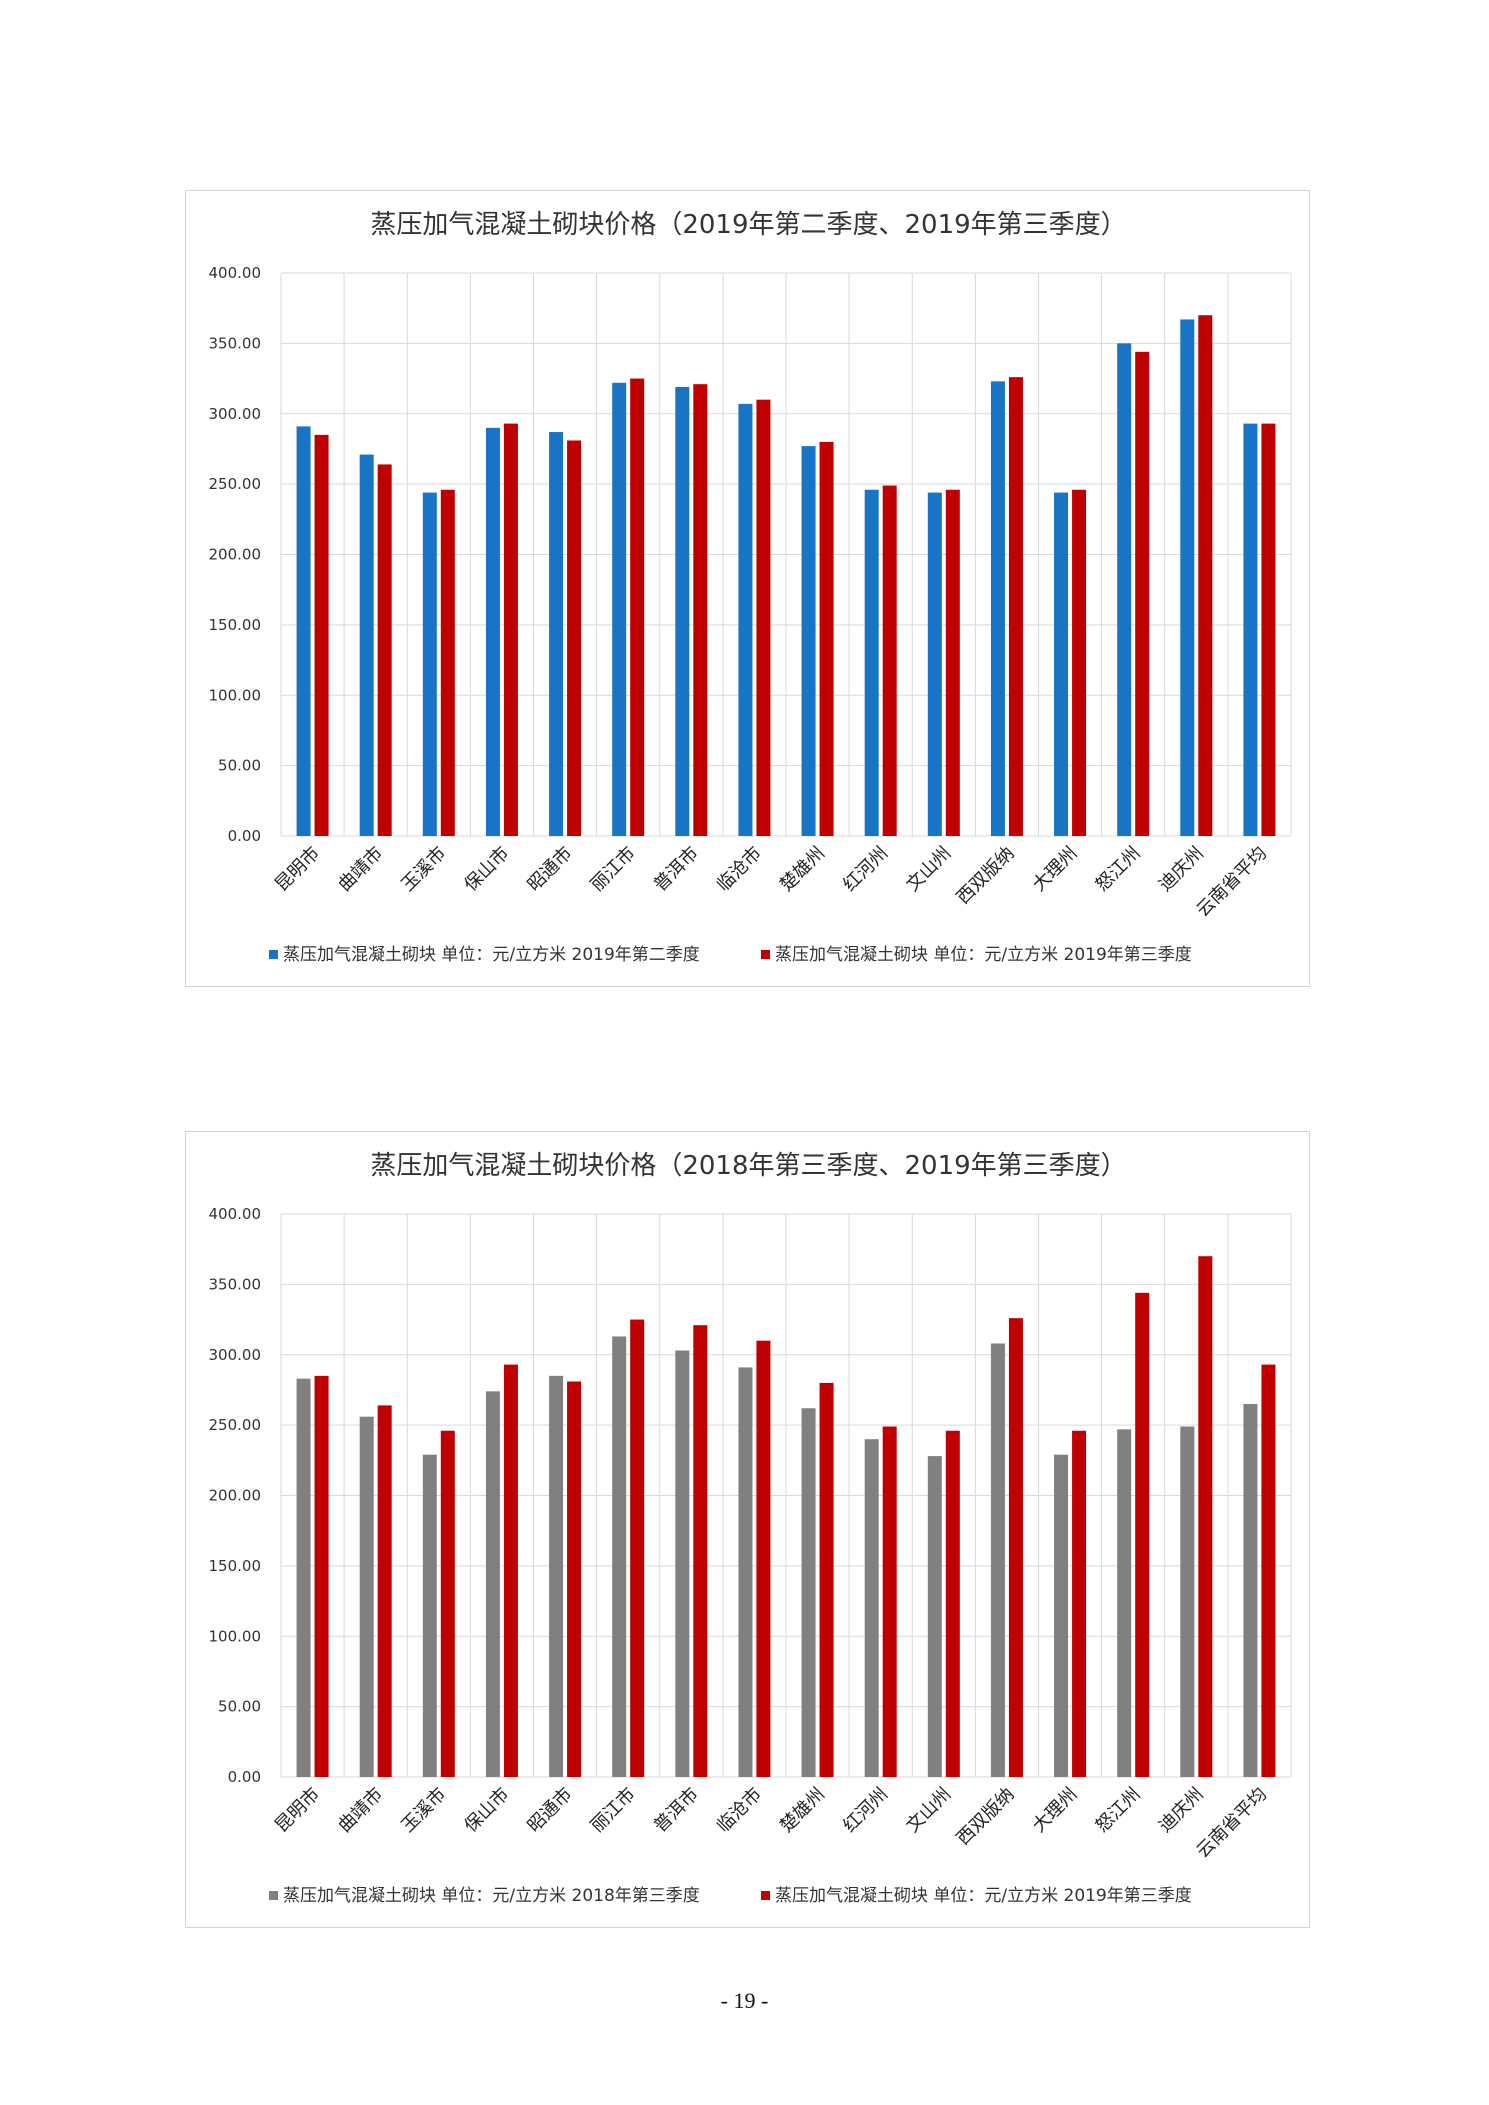 The height and width of the screenshot is (2105, 1489). Describe the element at coordinates (235, 1425) in the screenshot. I see `y-tick-label: 250.00` at that location.